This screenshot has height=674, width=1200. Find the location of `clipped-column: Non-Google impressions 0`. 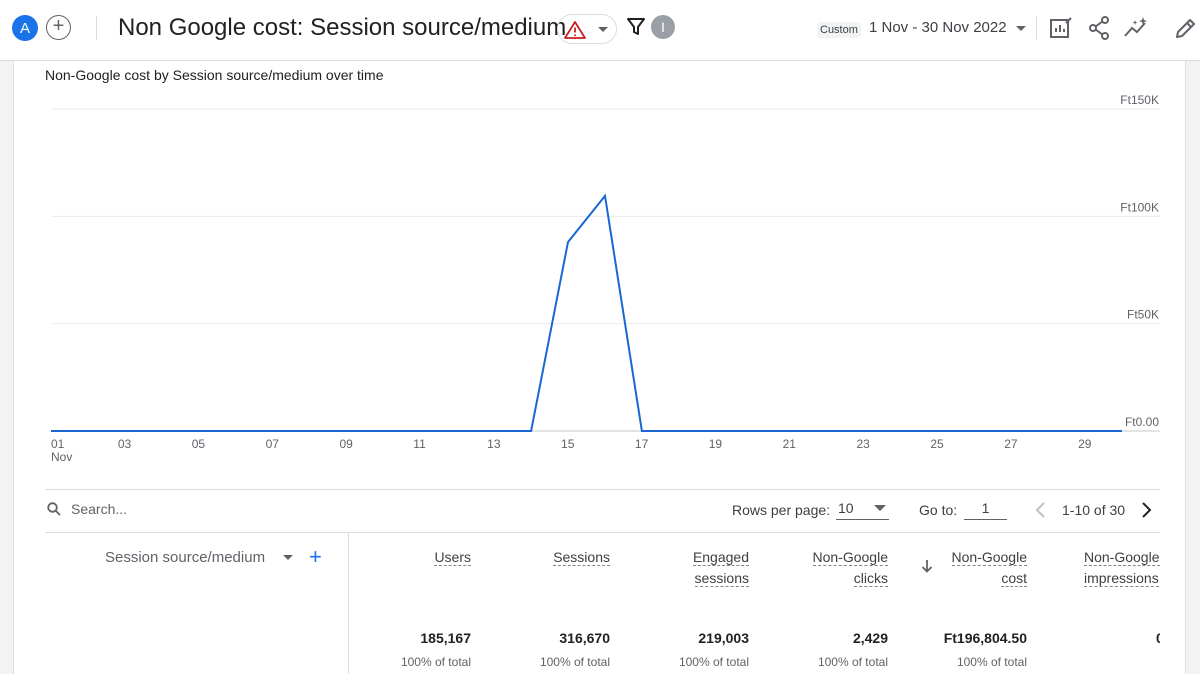

clipped-column: Non-Google impressions 0 is located at coordinates (1120, 607).